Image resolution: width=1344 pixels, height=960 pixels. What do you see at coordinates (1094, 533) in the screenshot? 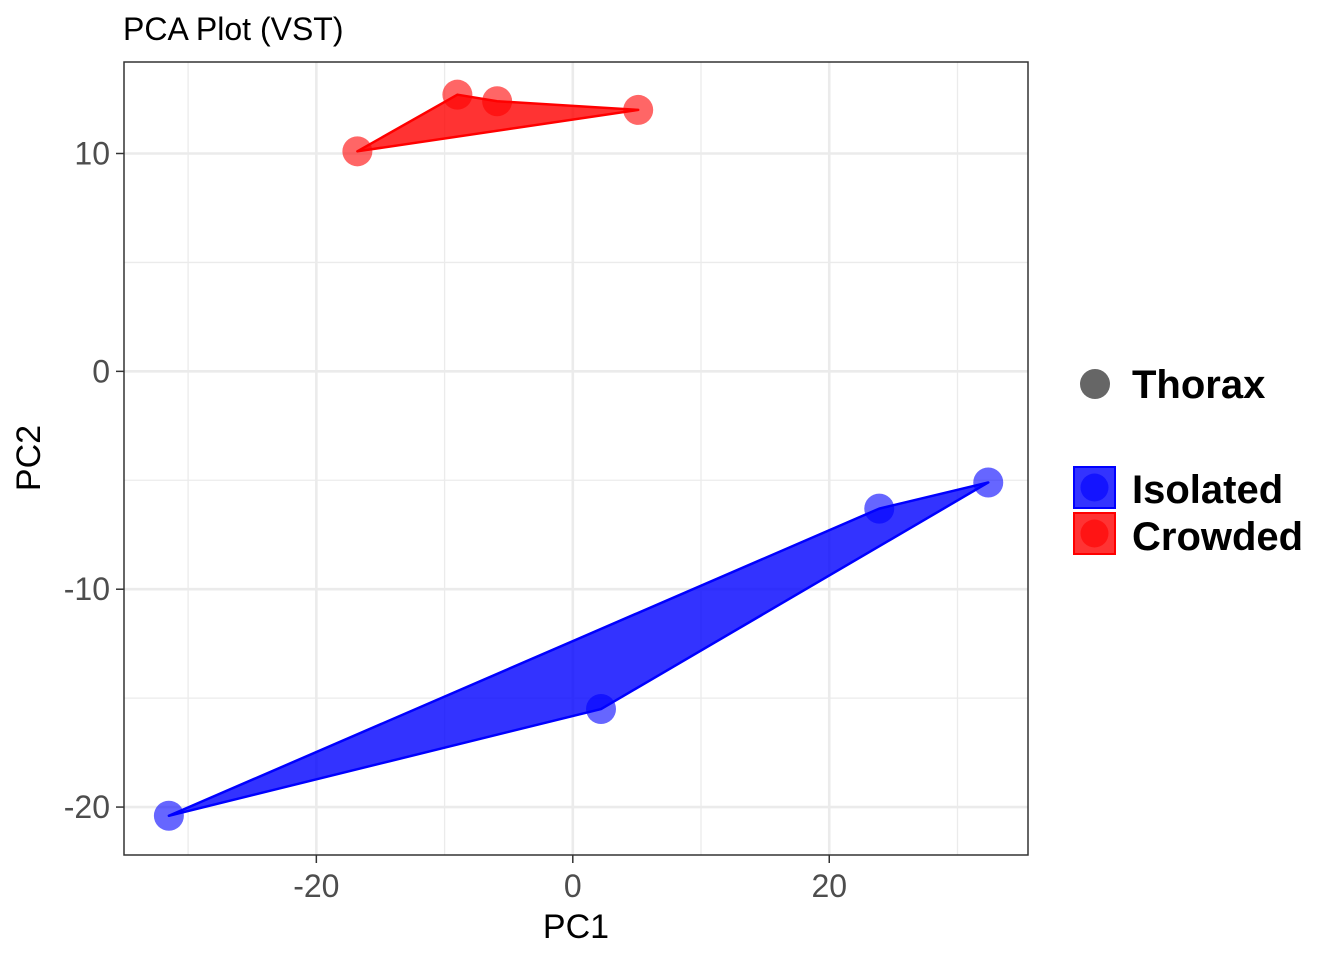
I see `legend-crowded-dot` at bounding box center [1094, 533].